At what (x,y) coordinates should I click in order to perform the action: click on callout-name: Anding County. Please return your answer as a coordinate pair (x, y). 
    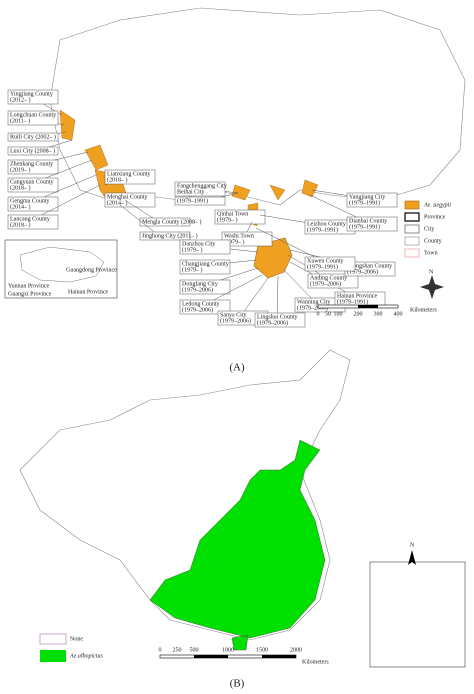
    Looking at the image, I should click on (328, 278).